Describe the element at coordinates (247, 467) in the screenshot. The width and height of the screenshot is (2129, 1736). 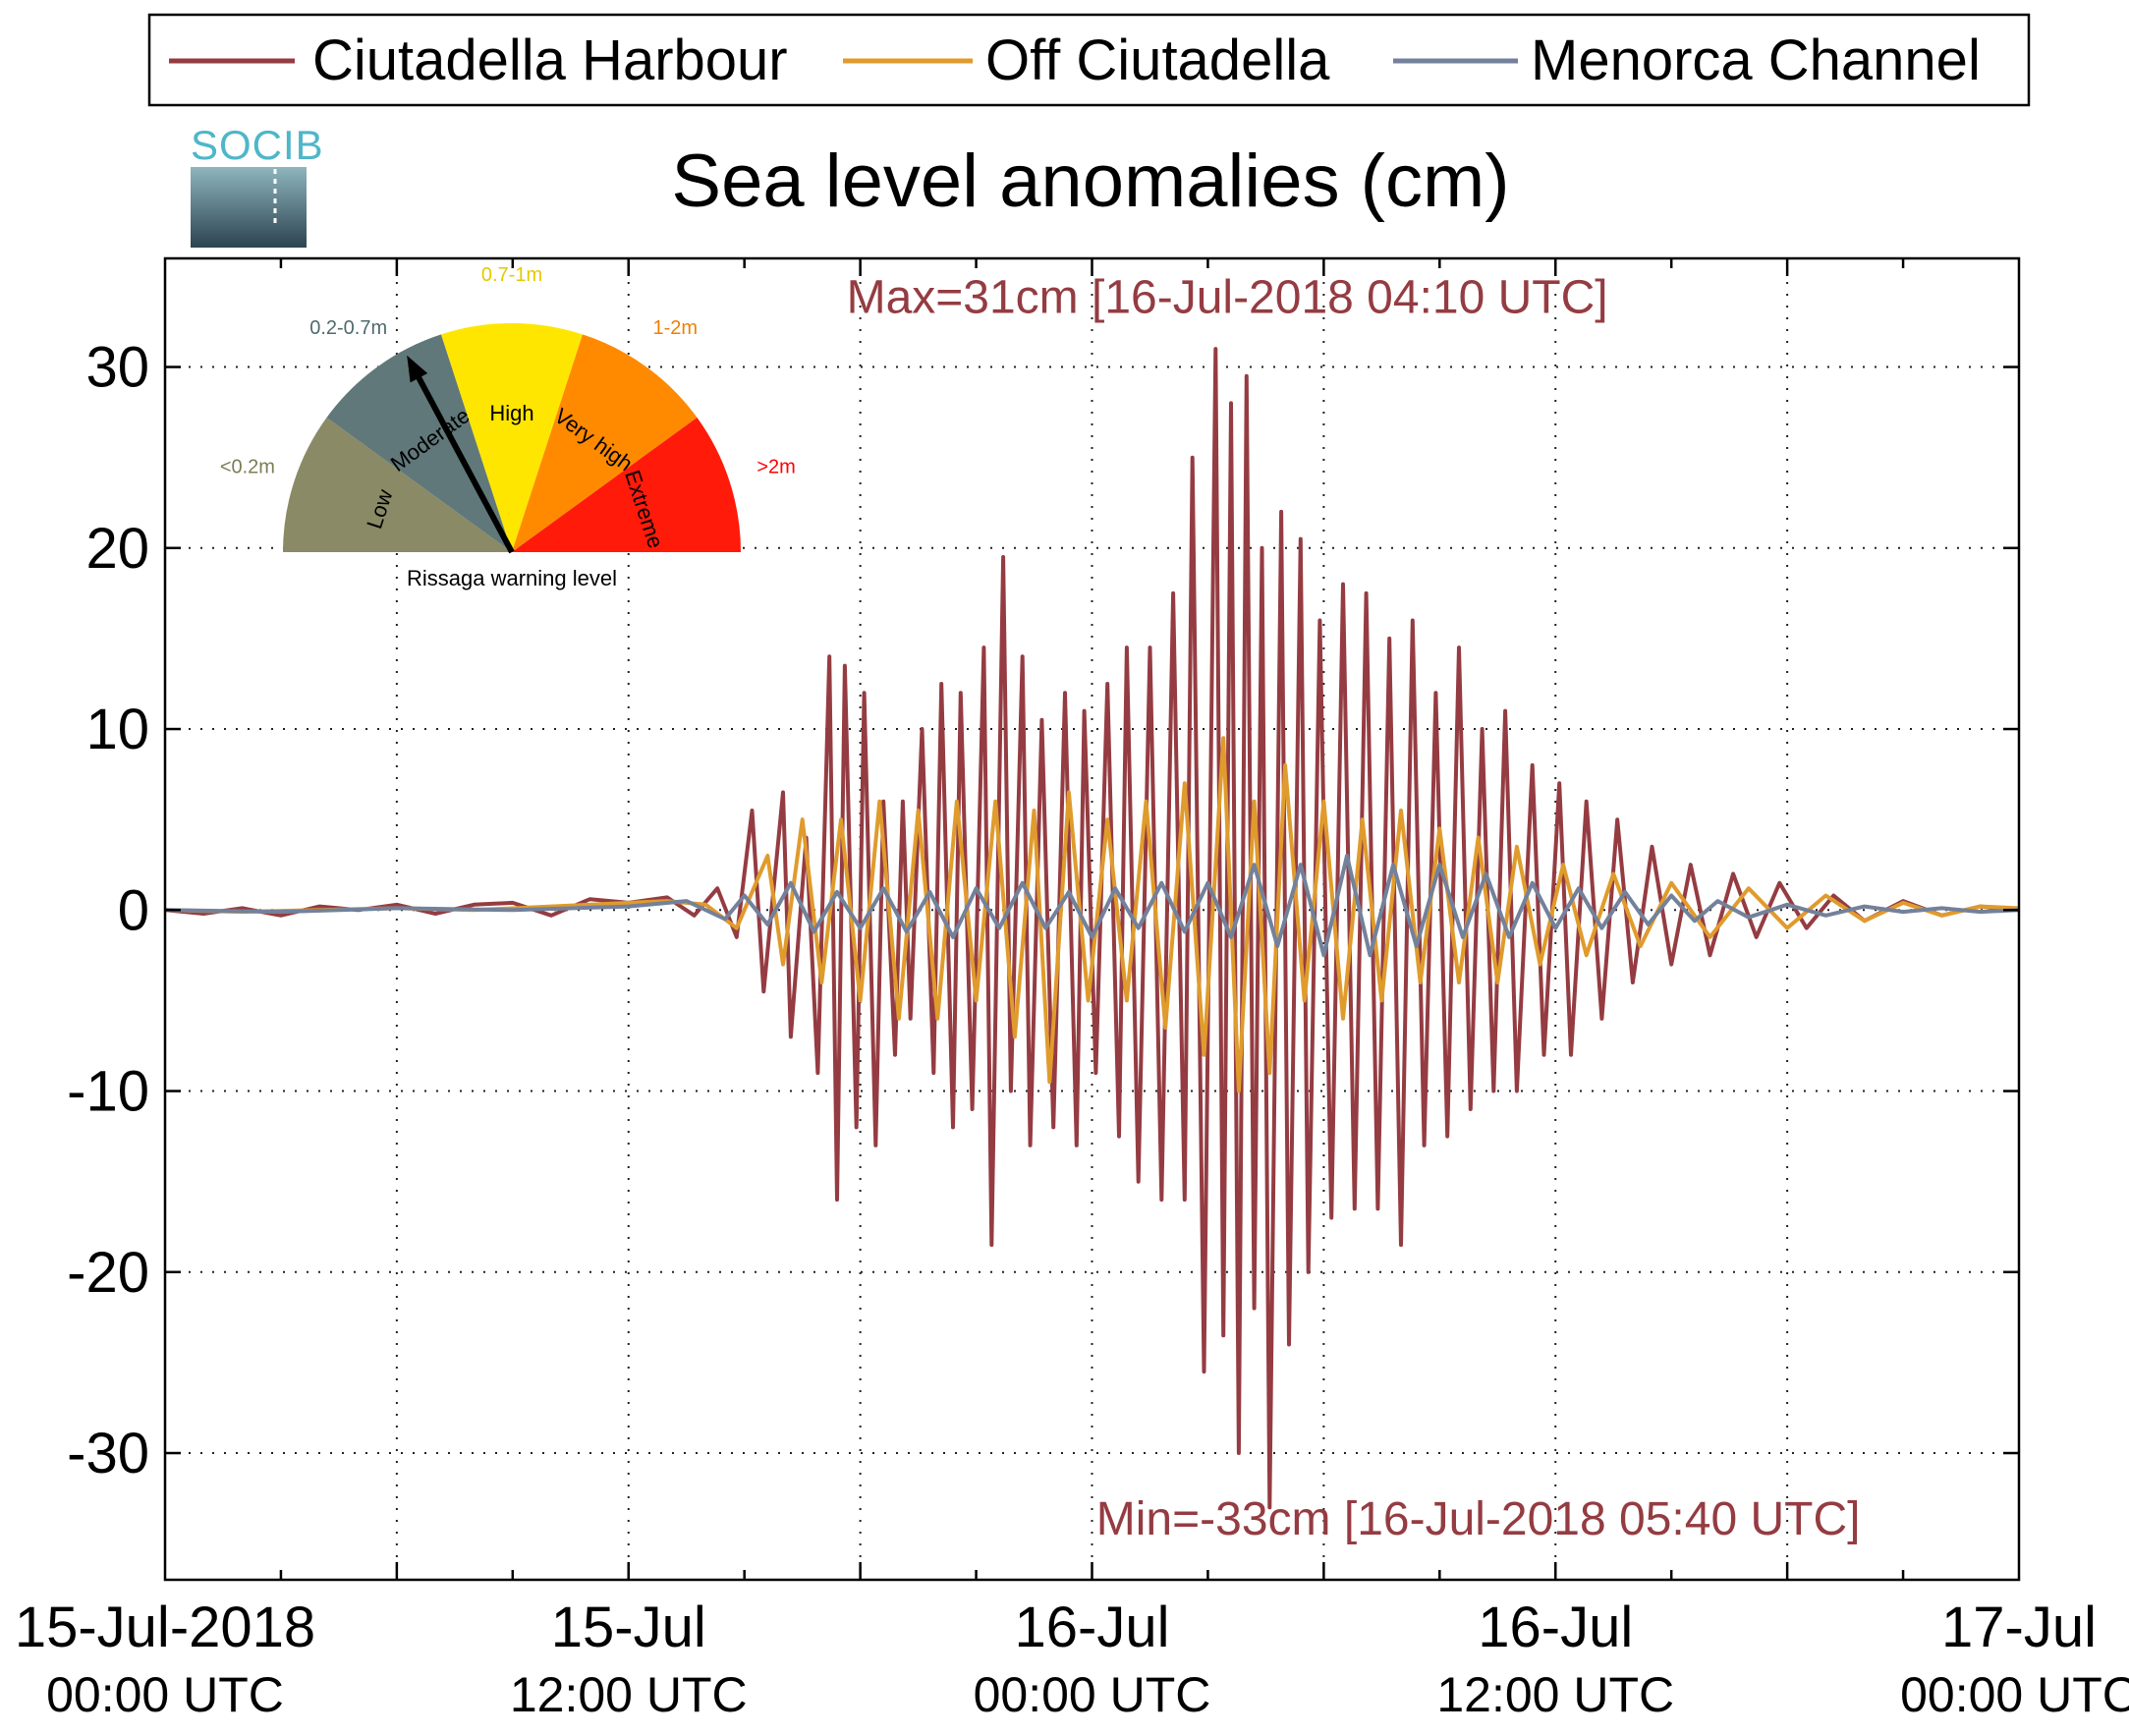
I see `gauge-range-low: <0.2m` at that location.